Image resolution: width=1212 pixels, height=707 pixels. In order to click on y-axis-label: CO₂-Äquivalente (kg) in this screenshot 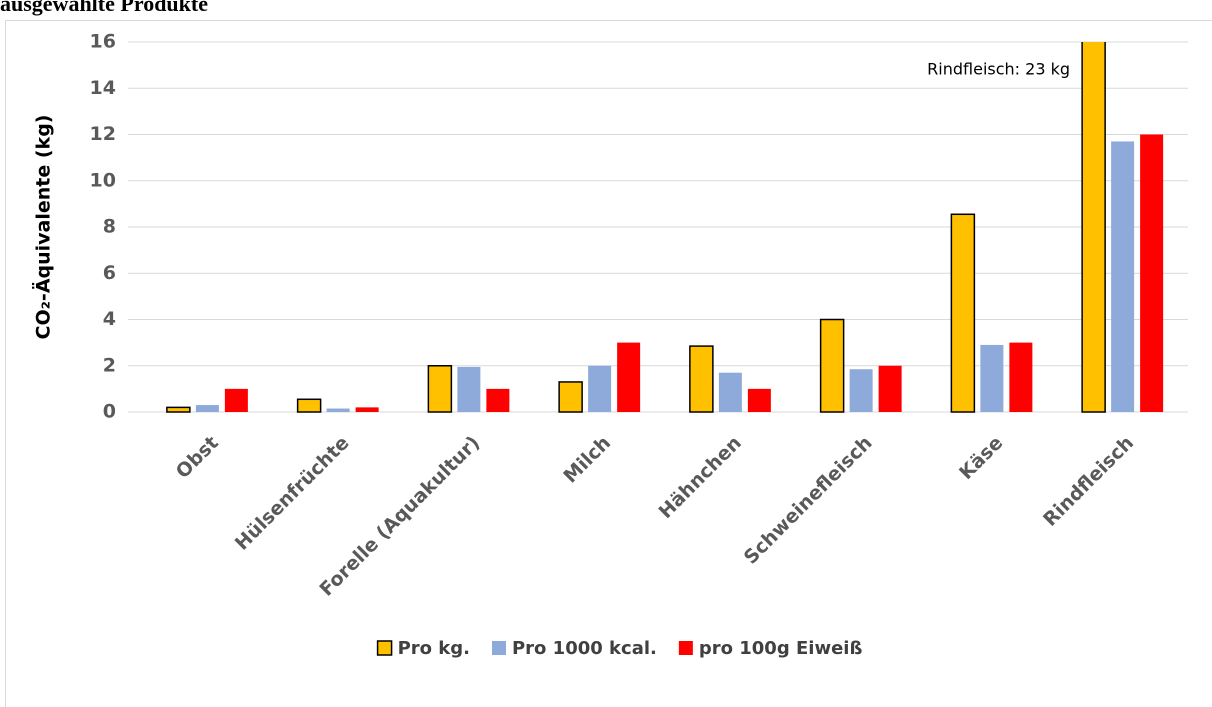, I will do `click(43, 227)`.